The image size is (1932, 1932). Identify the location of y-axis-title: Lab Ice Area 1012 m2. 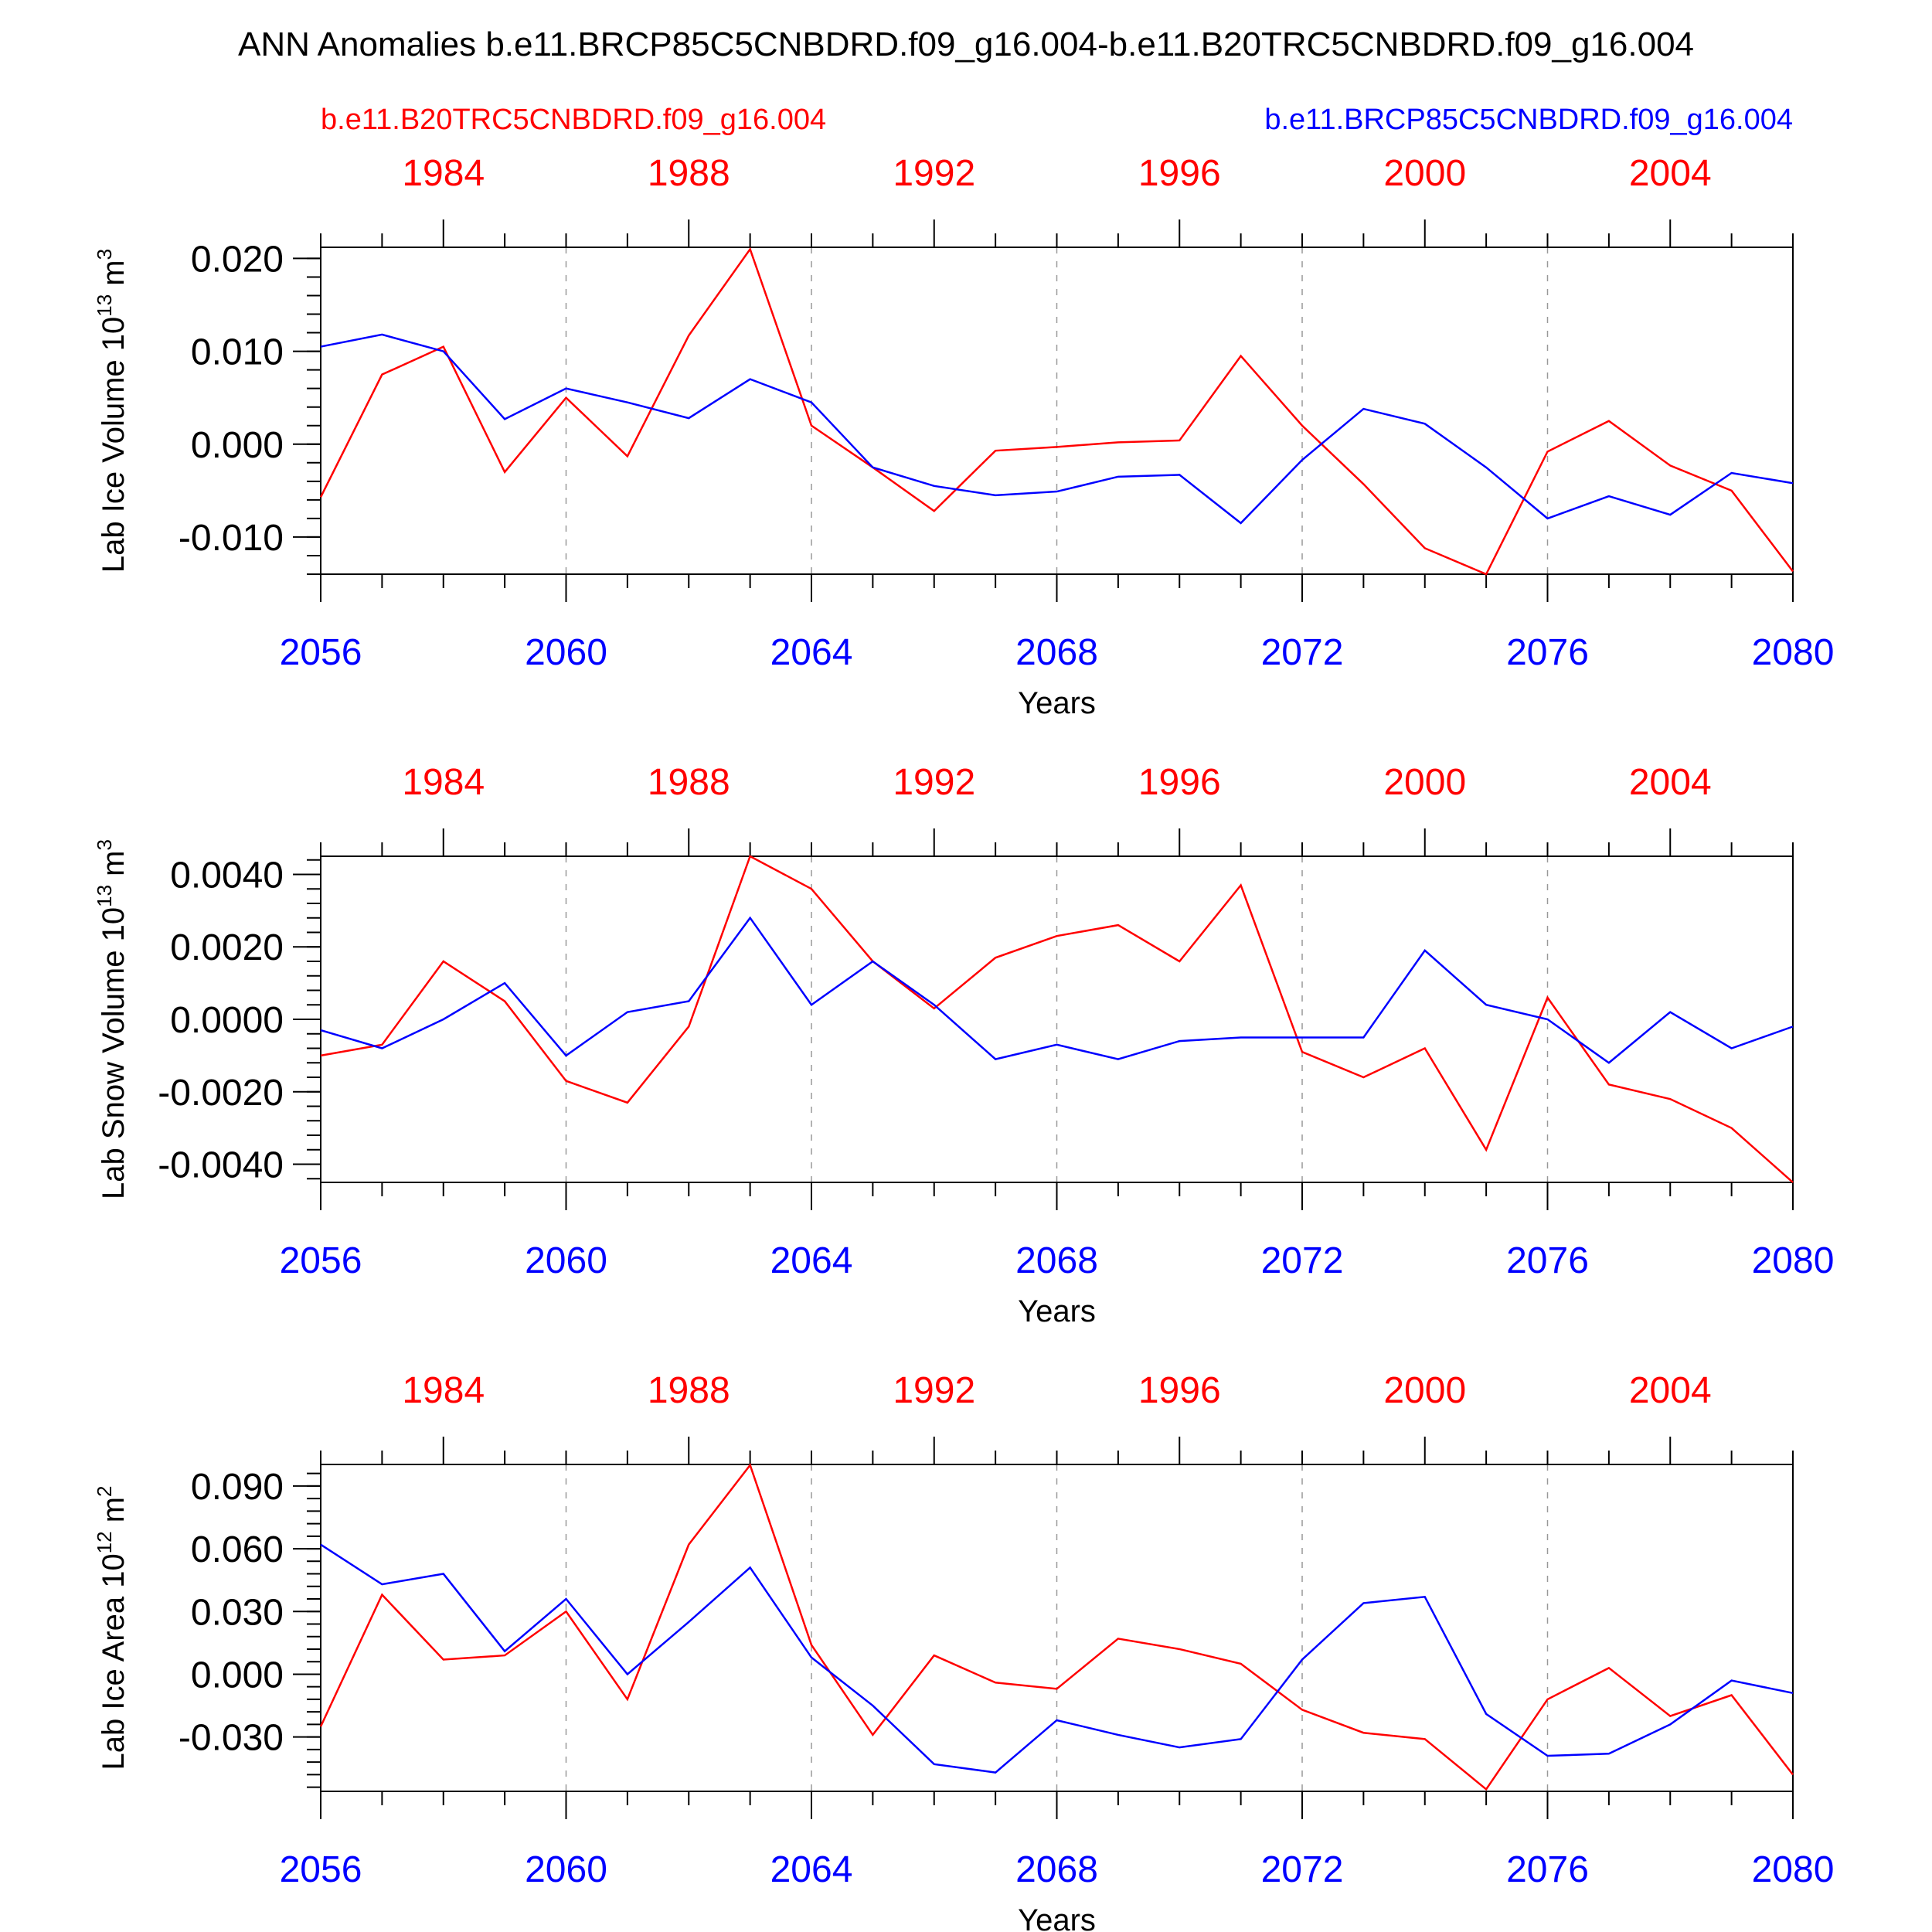
(112, 1628).